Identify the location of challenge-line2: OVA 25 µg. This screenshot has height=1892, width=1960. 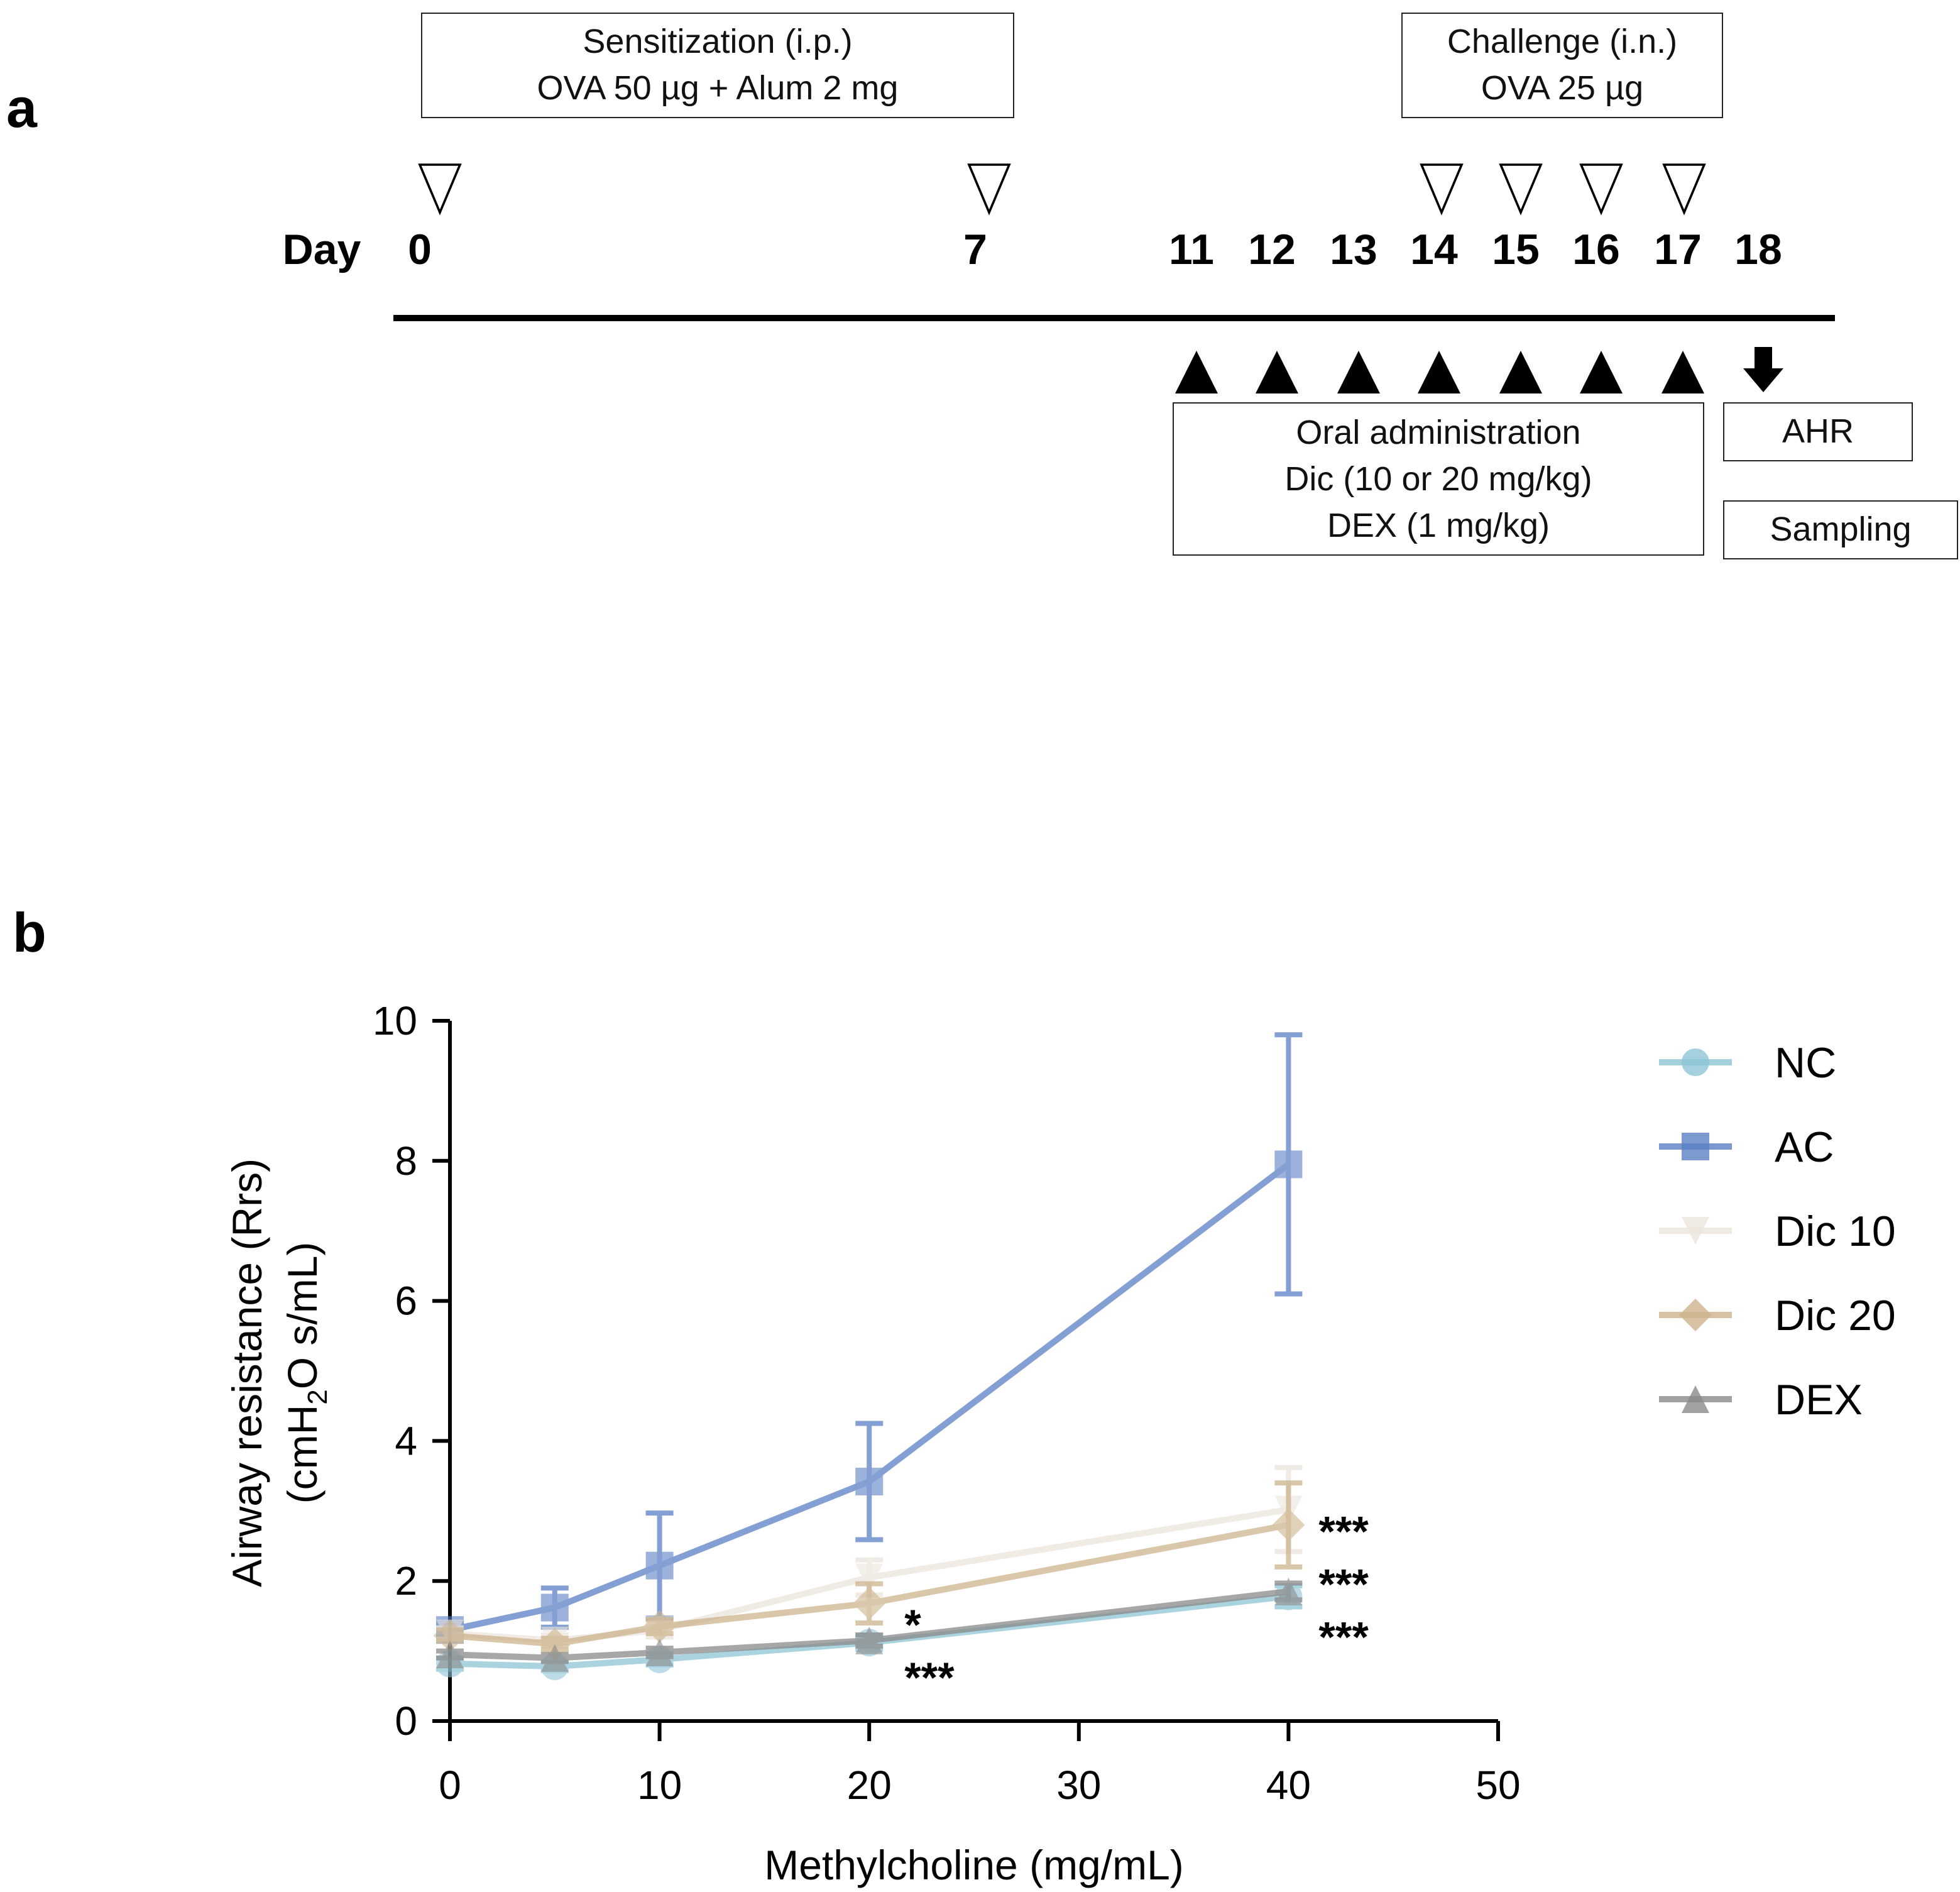
(1563, 88).